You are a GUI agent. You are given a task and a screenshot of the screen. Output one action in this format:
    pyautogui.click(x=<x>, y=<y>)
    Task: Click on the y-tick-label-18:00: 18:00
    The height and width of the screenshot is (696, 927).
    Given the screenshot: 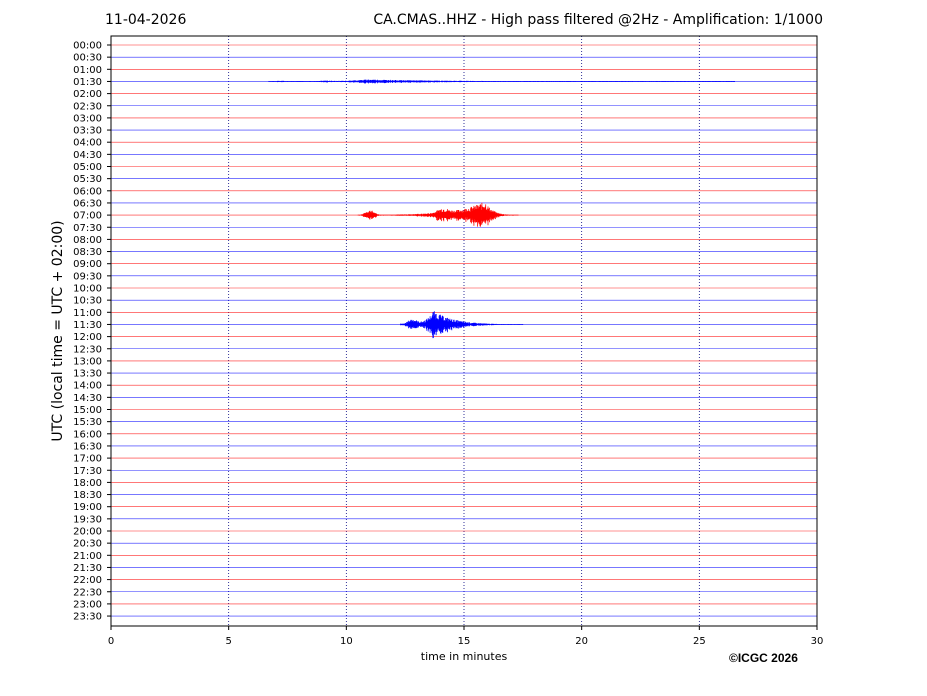 What is the action you would take?
    pyautogui.click(x=87, y=483)
    